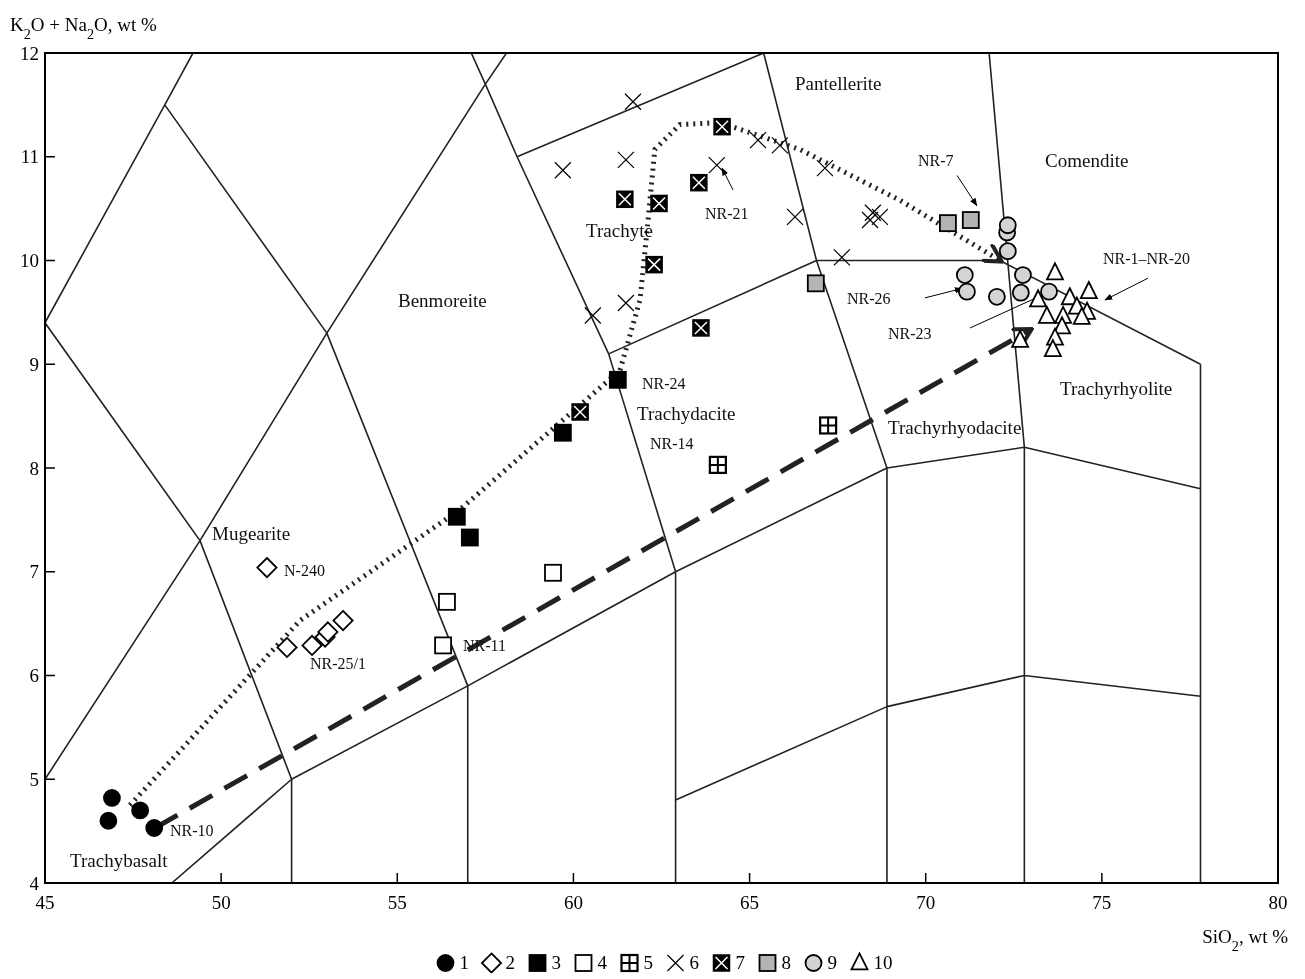 Image resolution: width=1305 pixels, height=979 pixels. What do you see at coordinates (786, 962) in the screenshot?
I see `legend-label: 8` at bounding box center [786, 962].